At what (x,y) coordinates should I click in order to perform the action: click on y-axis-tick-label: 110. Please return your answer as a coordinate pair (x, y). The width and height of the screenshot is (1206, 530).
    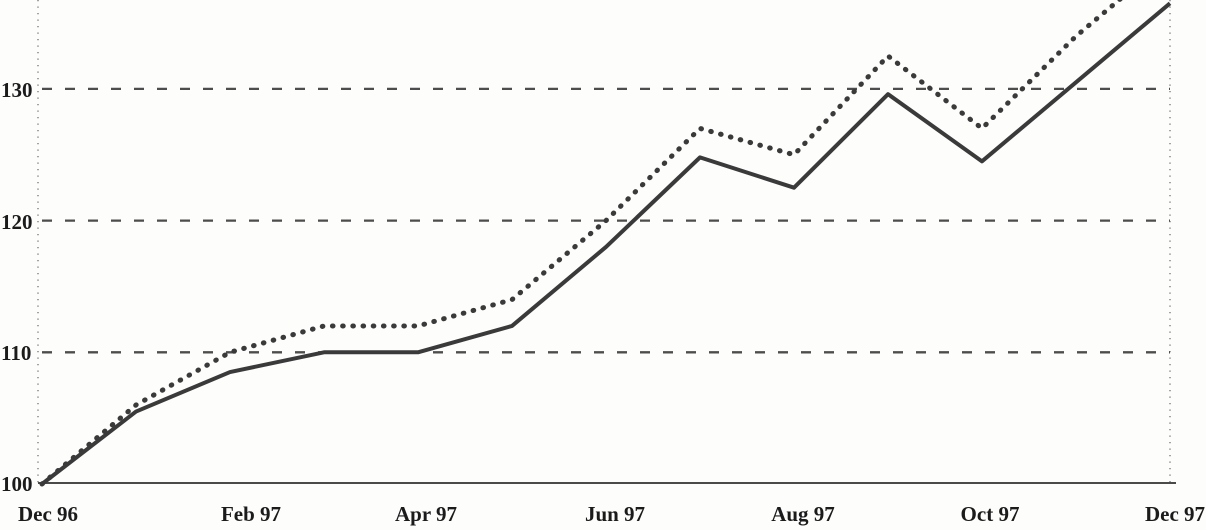
    Looking at the image, I should click on (16, 353).